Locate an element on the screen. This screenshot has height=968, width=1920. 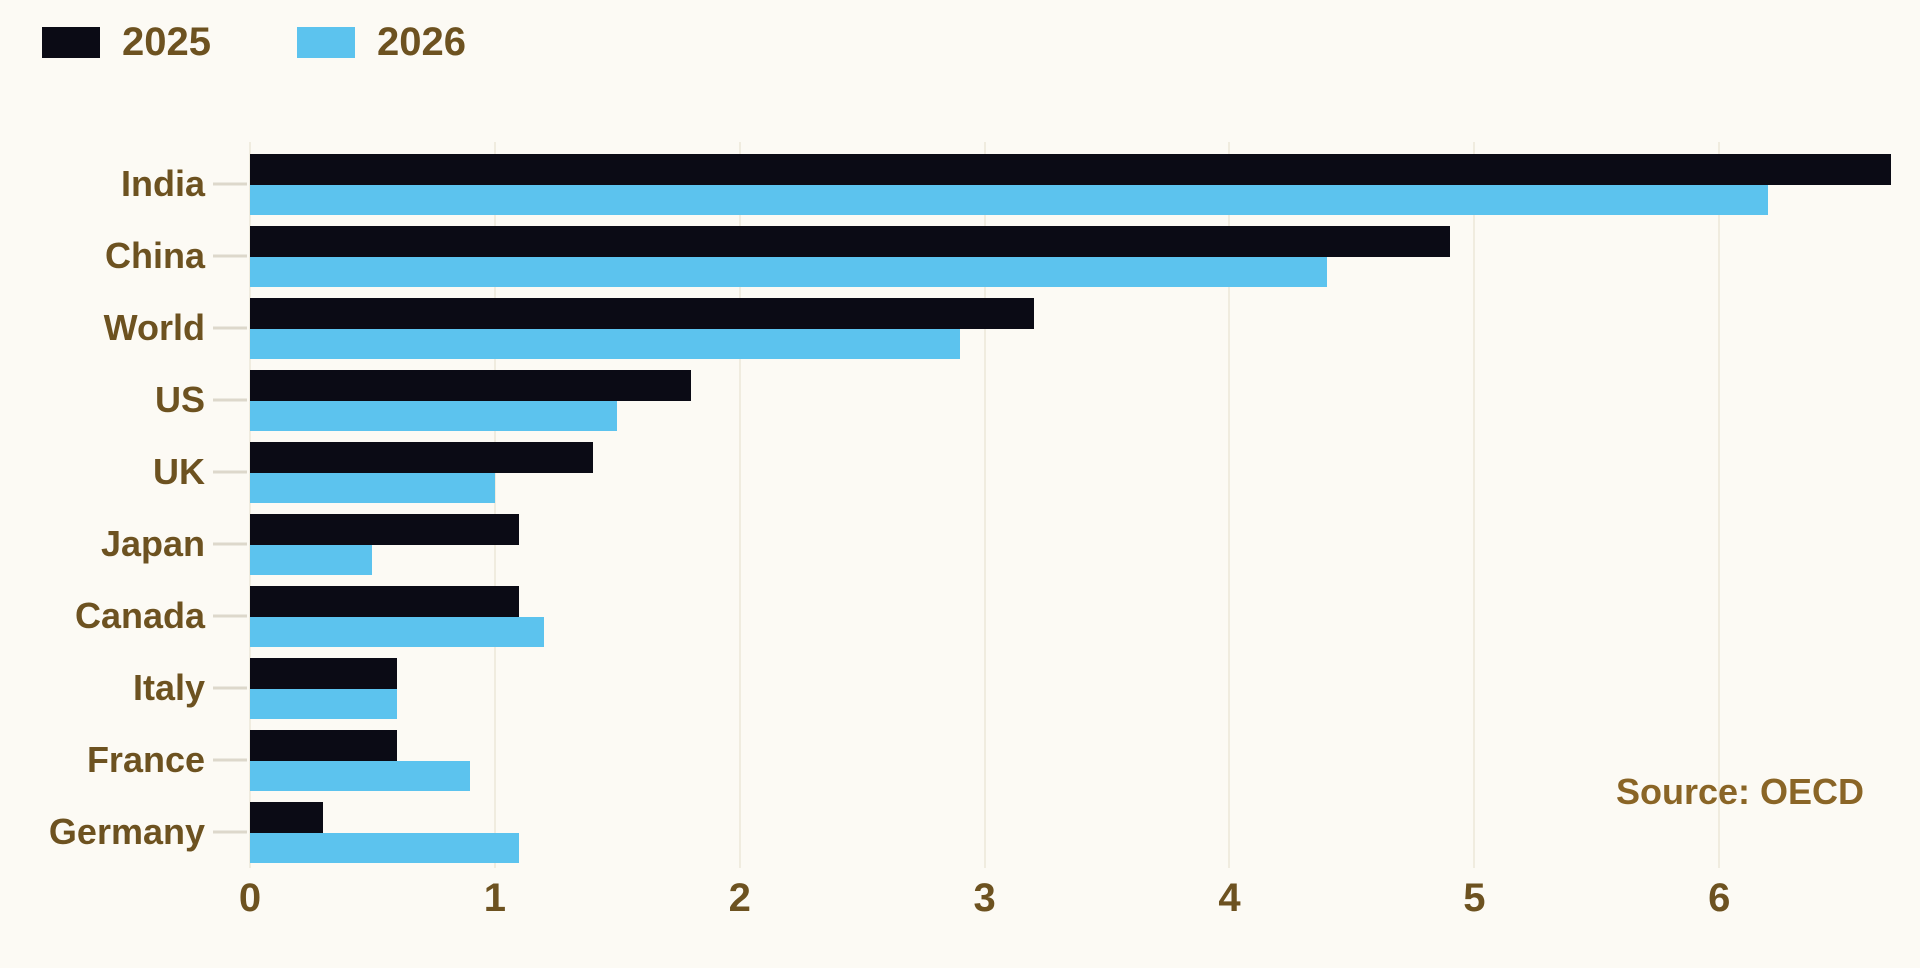
category-label: UK is located at coordinates (179, 471).